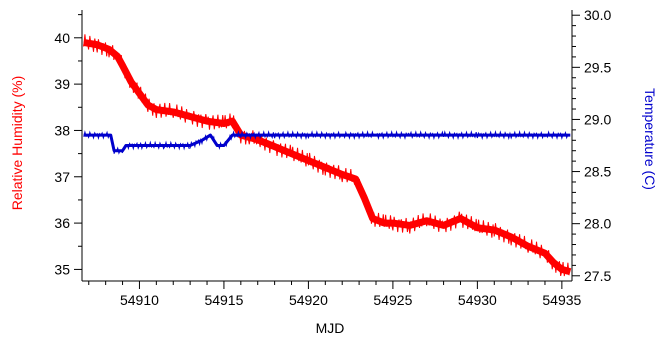 The width and height of the screenshot is (669, 339). I want to click on left-y-tick-label: 37, so click(62, 177).